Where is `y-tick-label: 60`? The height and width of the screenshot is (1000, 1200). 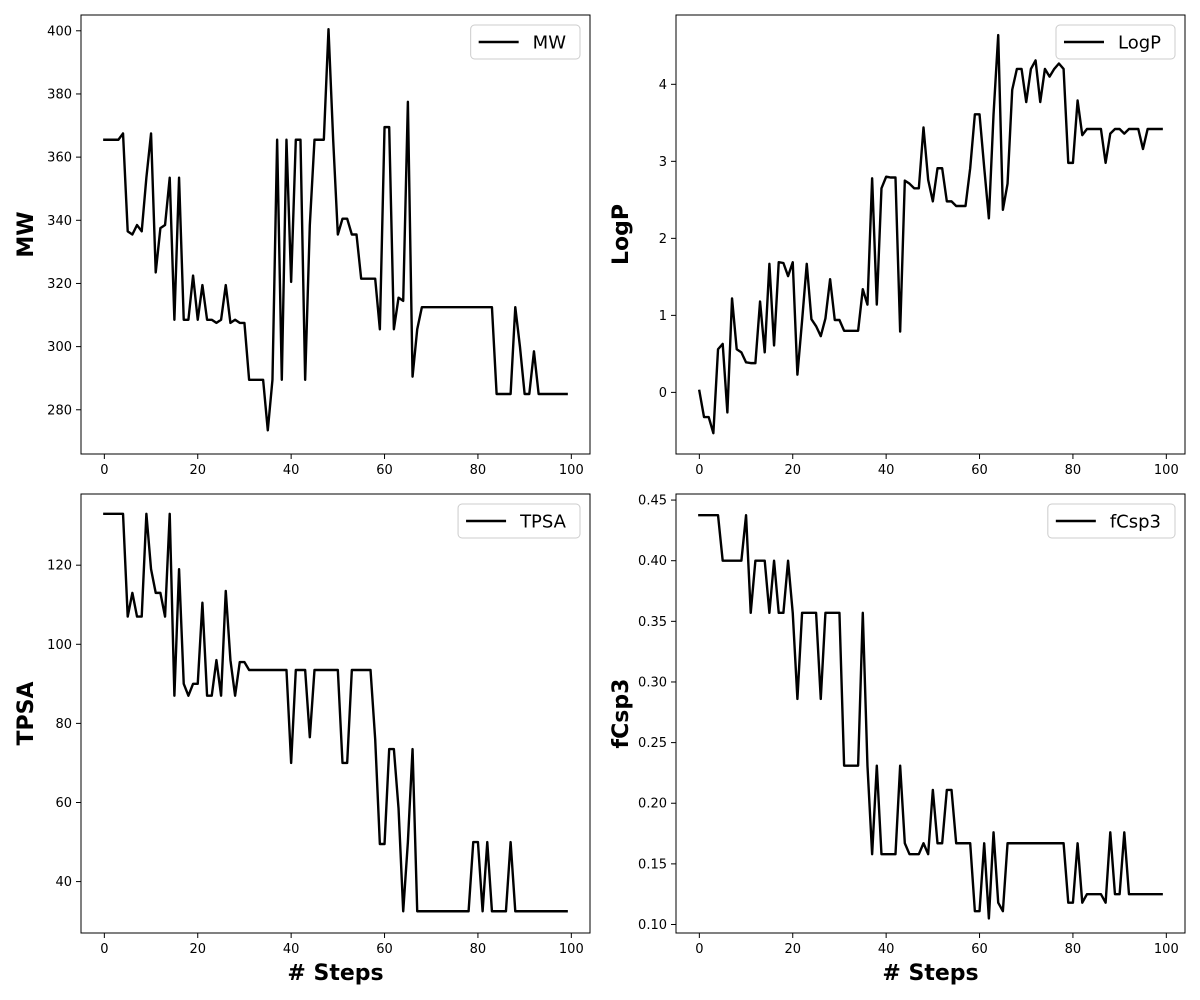 y-tick-label: 60 is located at coordinates (63, 803).